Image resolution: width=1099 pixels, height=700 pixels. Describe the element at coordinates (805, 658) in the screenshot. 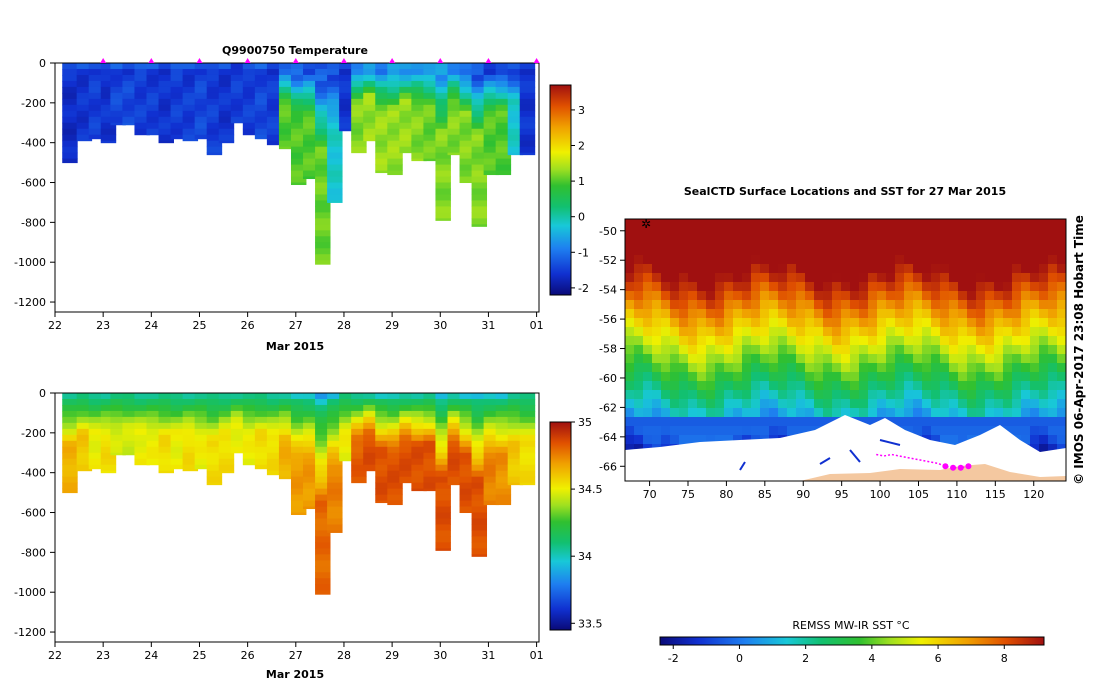

I see `sst-colorbar-tick-label: 2` at that location.